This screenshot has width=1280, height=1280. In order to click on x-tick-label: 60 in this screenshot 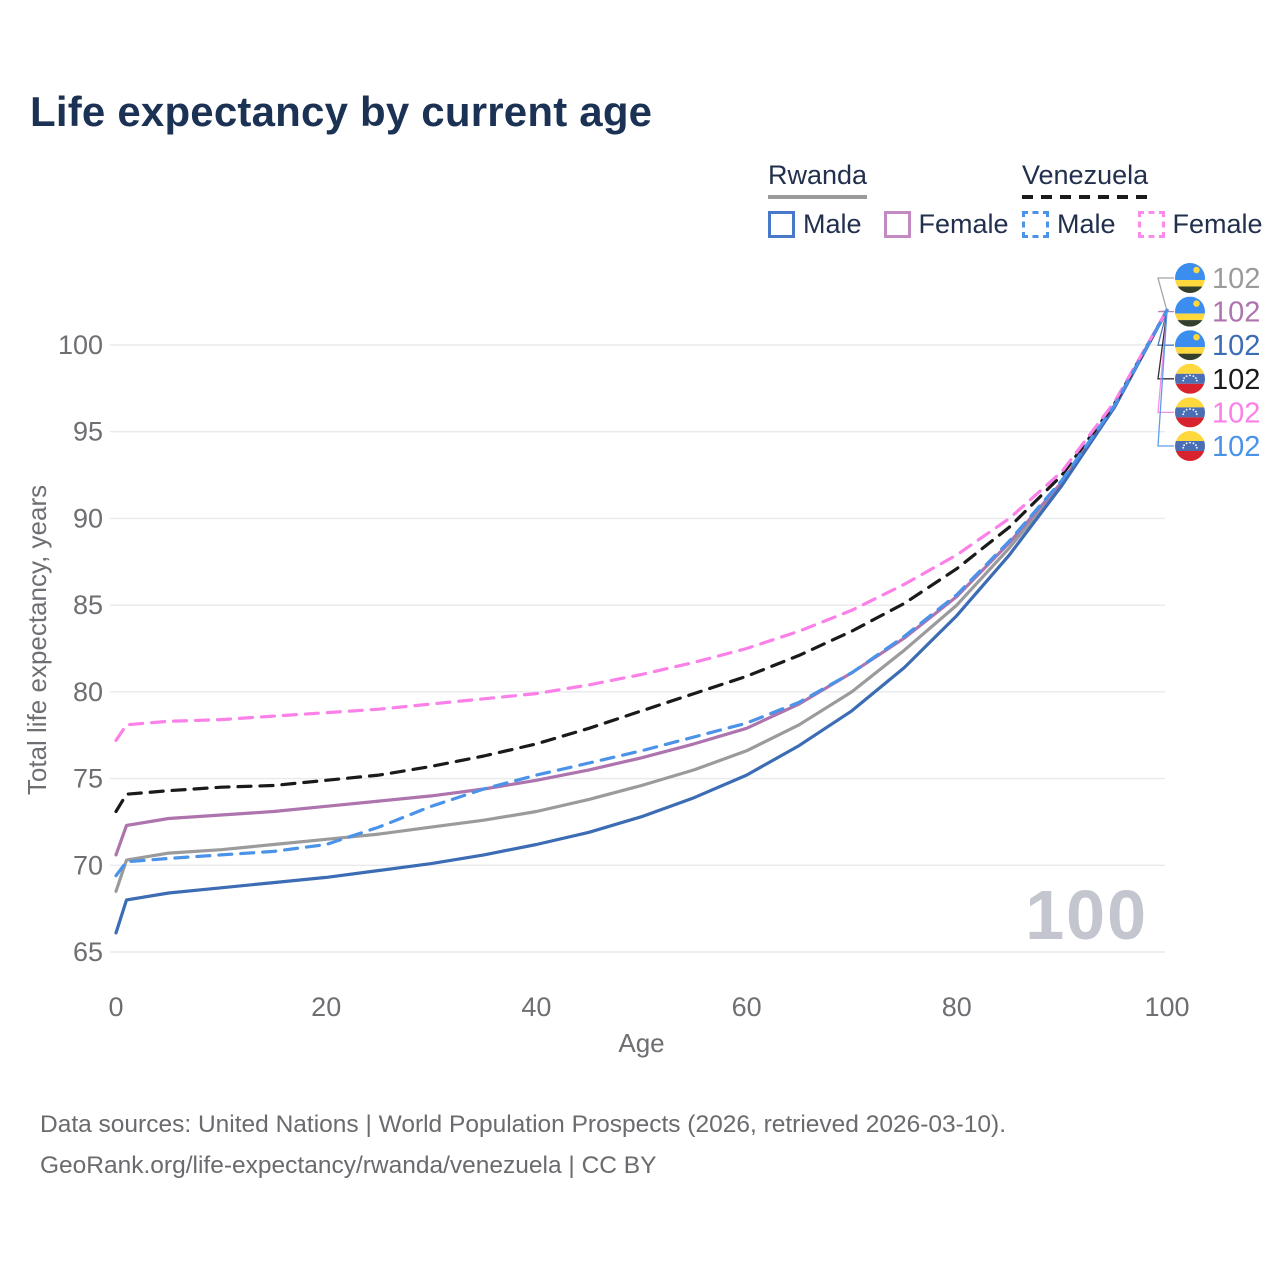, I will do `click(747, 1007)`.